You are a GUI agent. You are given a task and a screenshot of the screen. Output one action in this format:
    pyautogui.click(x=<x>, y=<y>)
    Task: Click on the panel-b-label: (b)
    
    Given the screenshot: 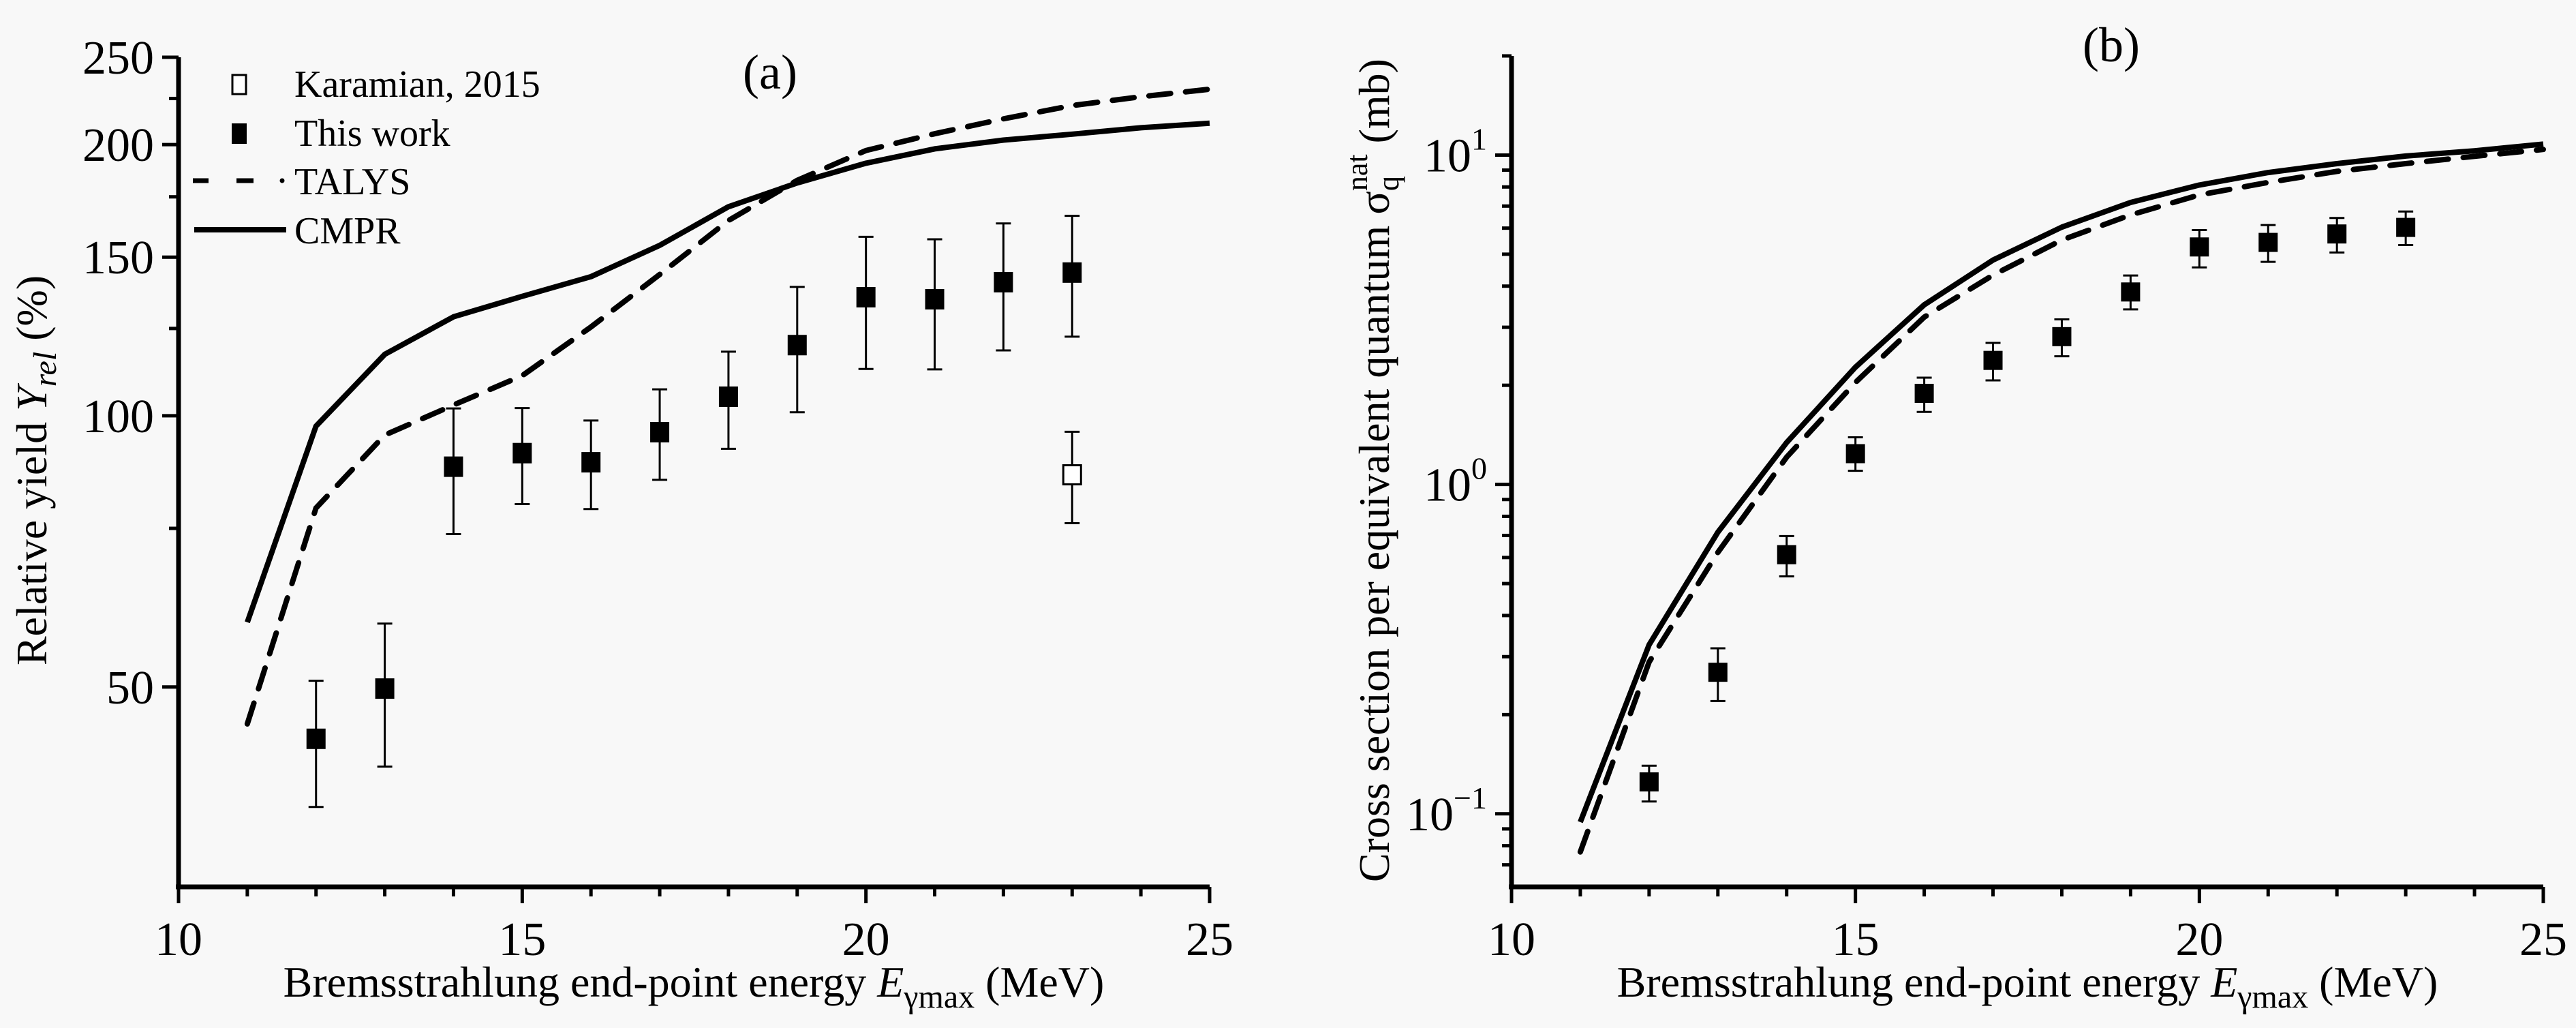 What is the action you would take?
    pyautogui.click(x=2111, y=45)
    